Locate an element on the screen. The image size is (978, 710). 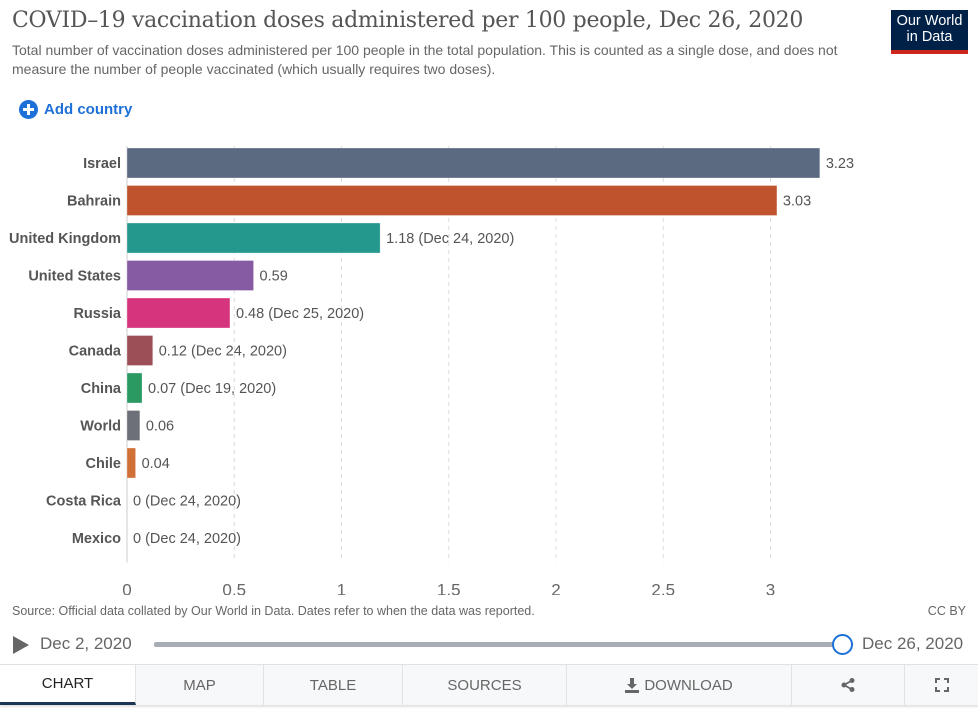
license-link: CC BY is located at coordinates (946, 611).